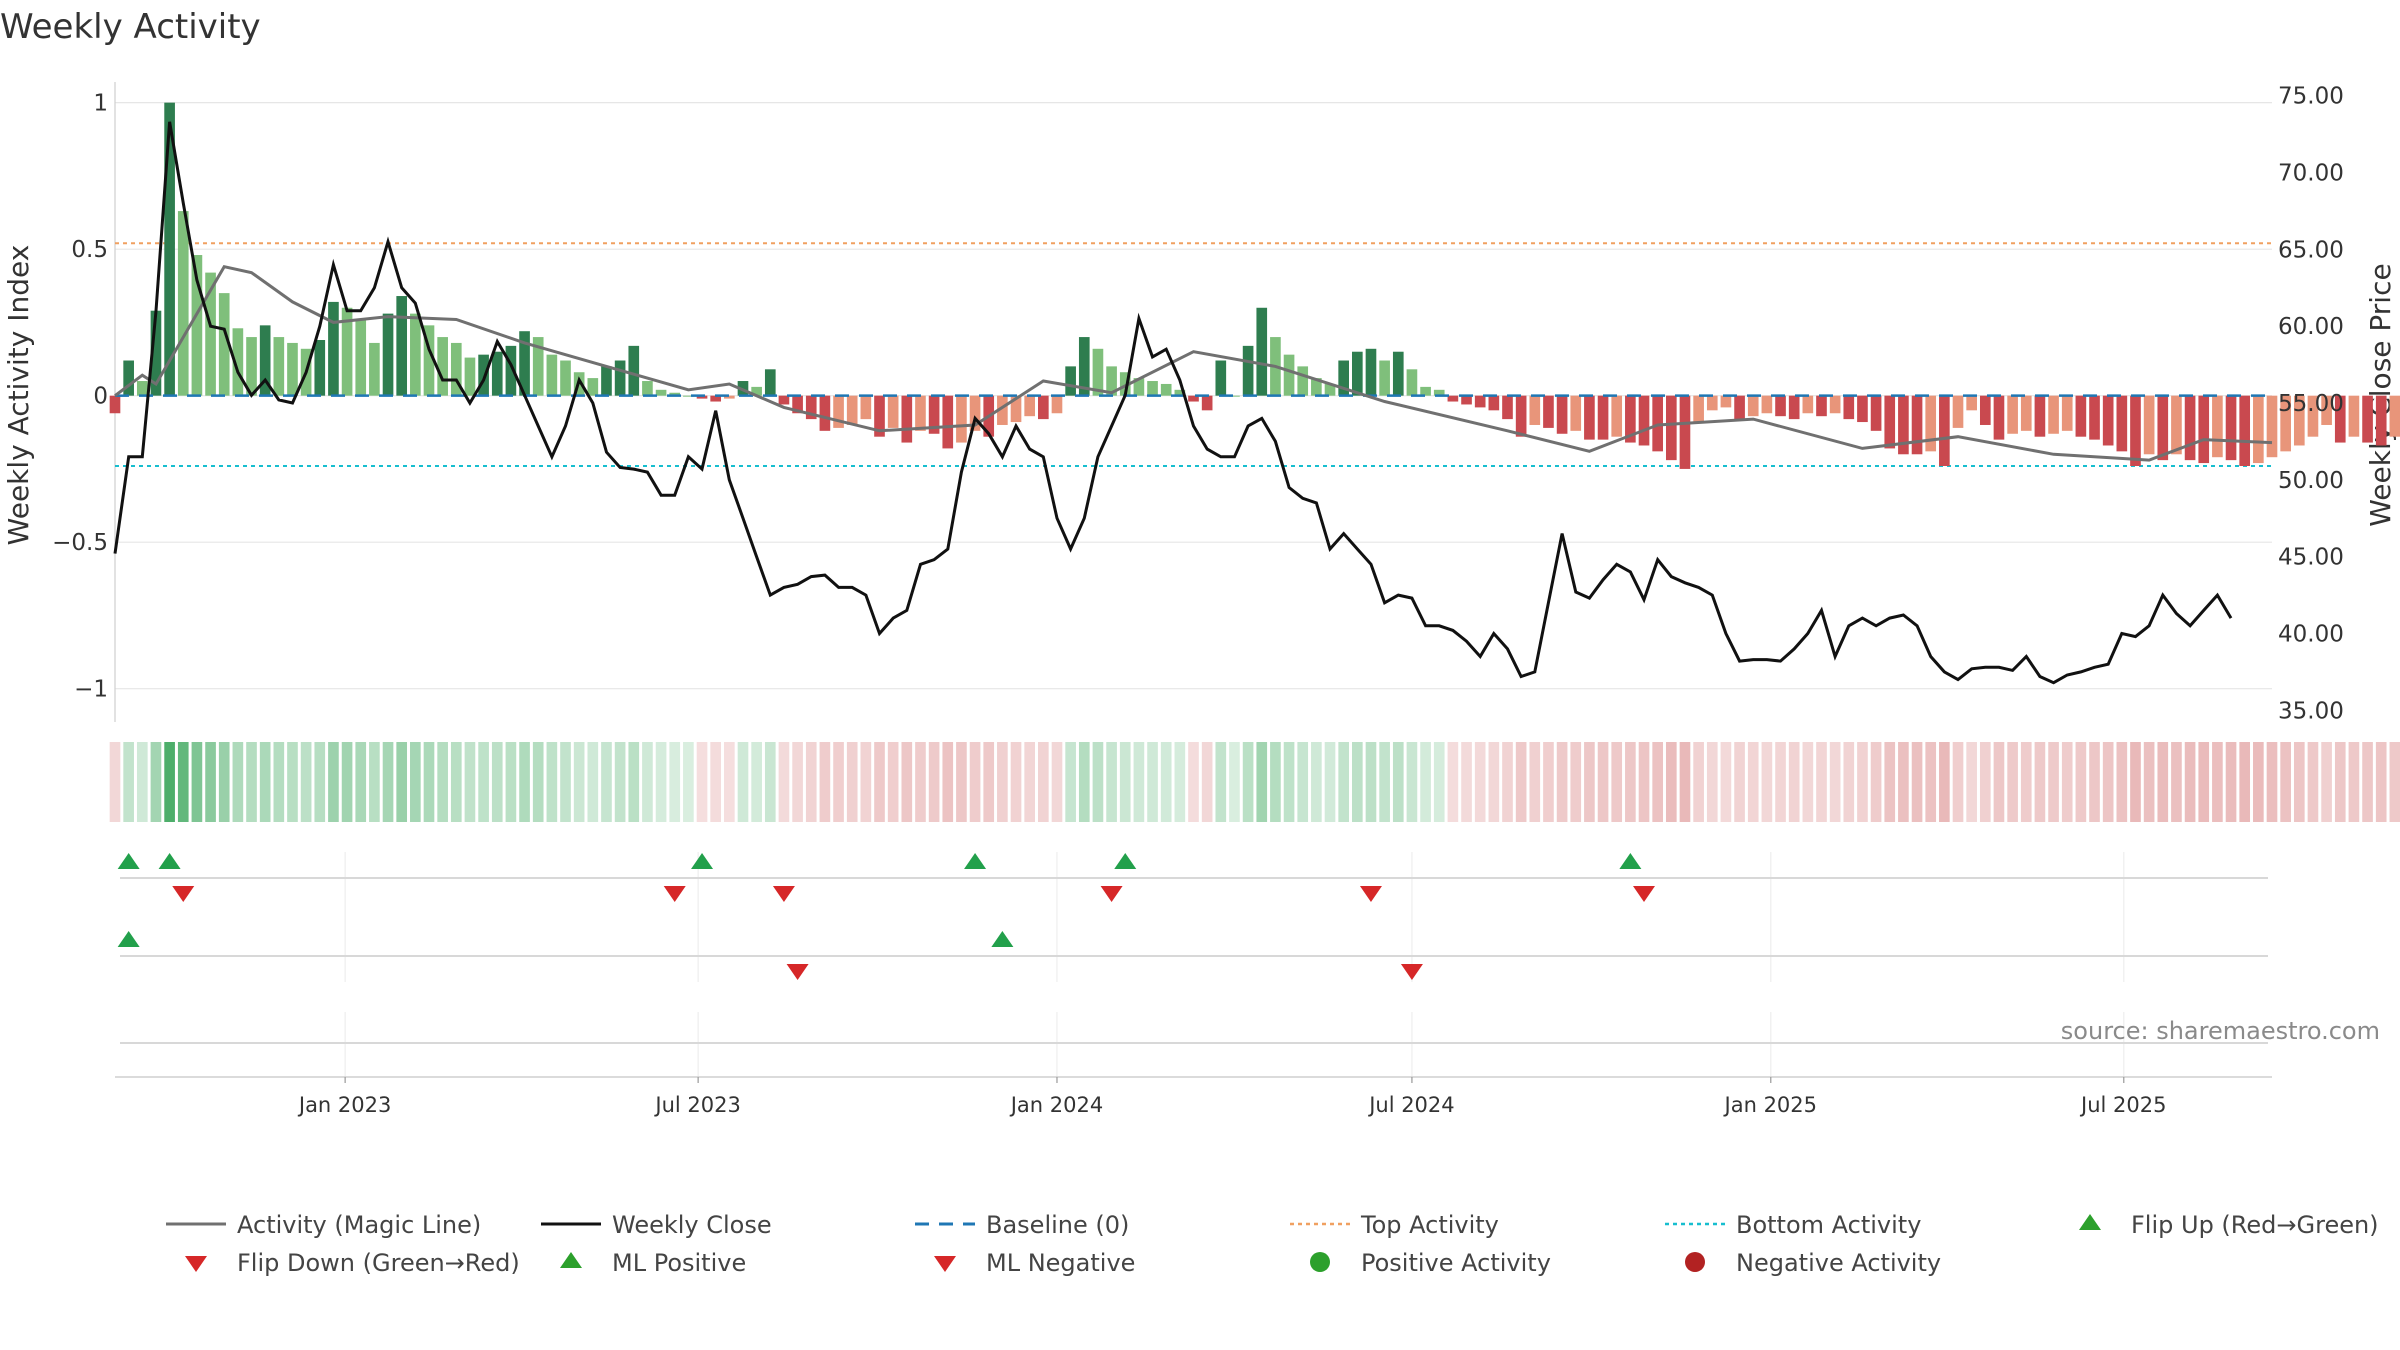 This screenshot has width=2400, height=1350. I want to click on y-tick-label-0: 1, so click(100, 104).